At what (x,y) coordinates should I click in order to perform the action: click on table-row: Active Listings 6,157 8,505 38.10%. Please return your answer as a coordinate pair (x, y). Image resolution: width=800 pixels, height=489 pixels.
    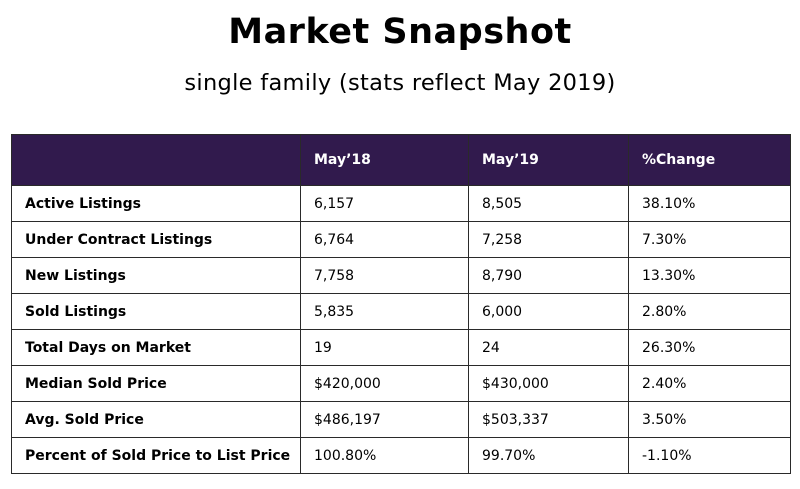
    Looking at the image, I should click on (401, 203).